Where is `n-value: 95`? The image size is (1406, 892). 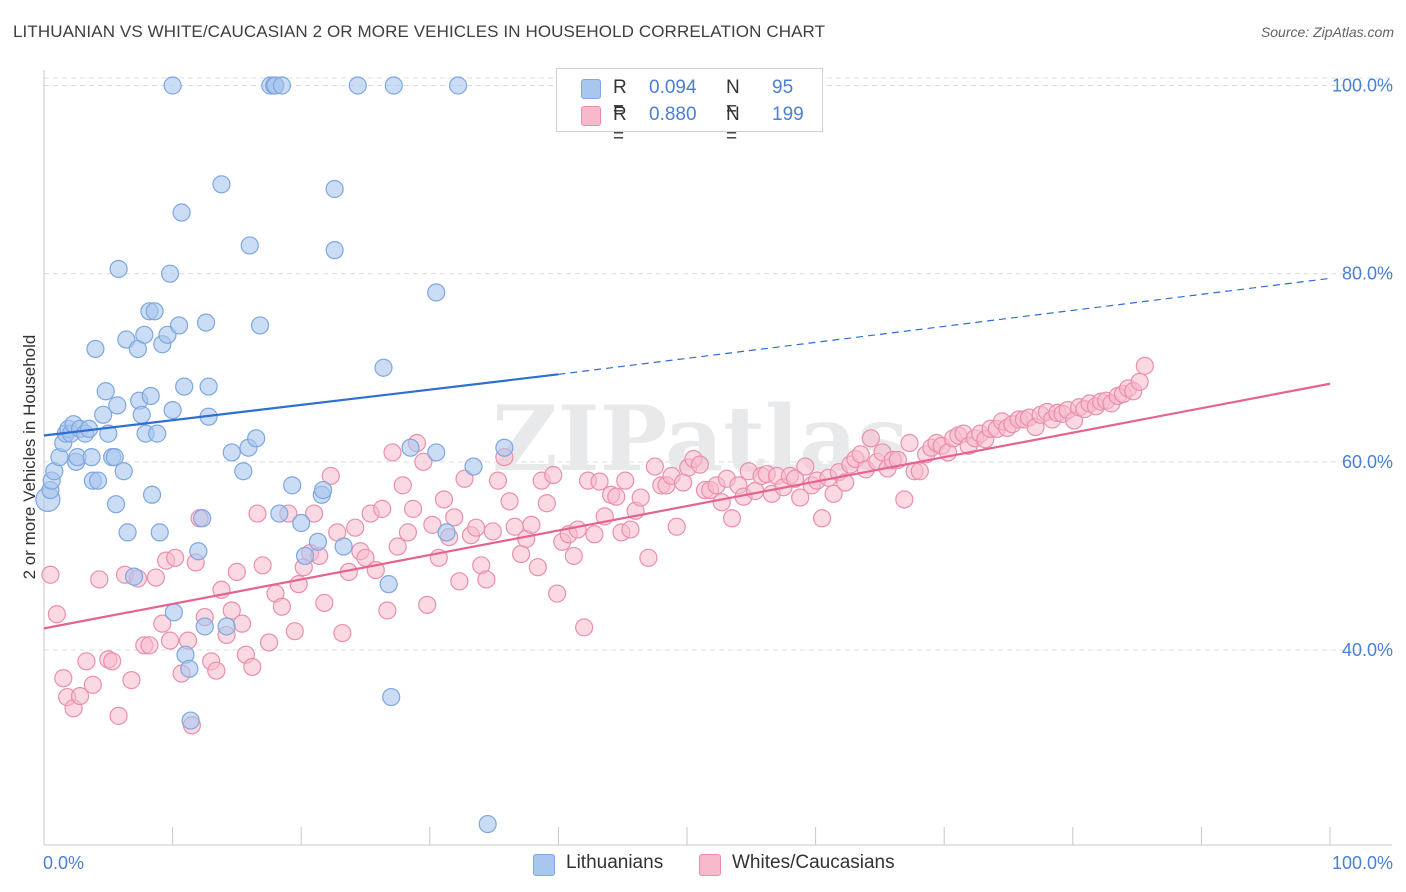
n-value: 95 is located at coordinates (783, 87).